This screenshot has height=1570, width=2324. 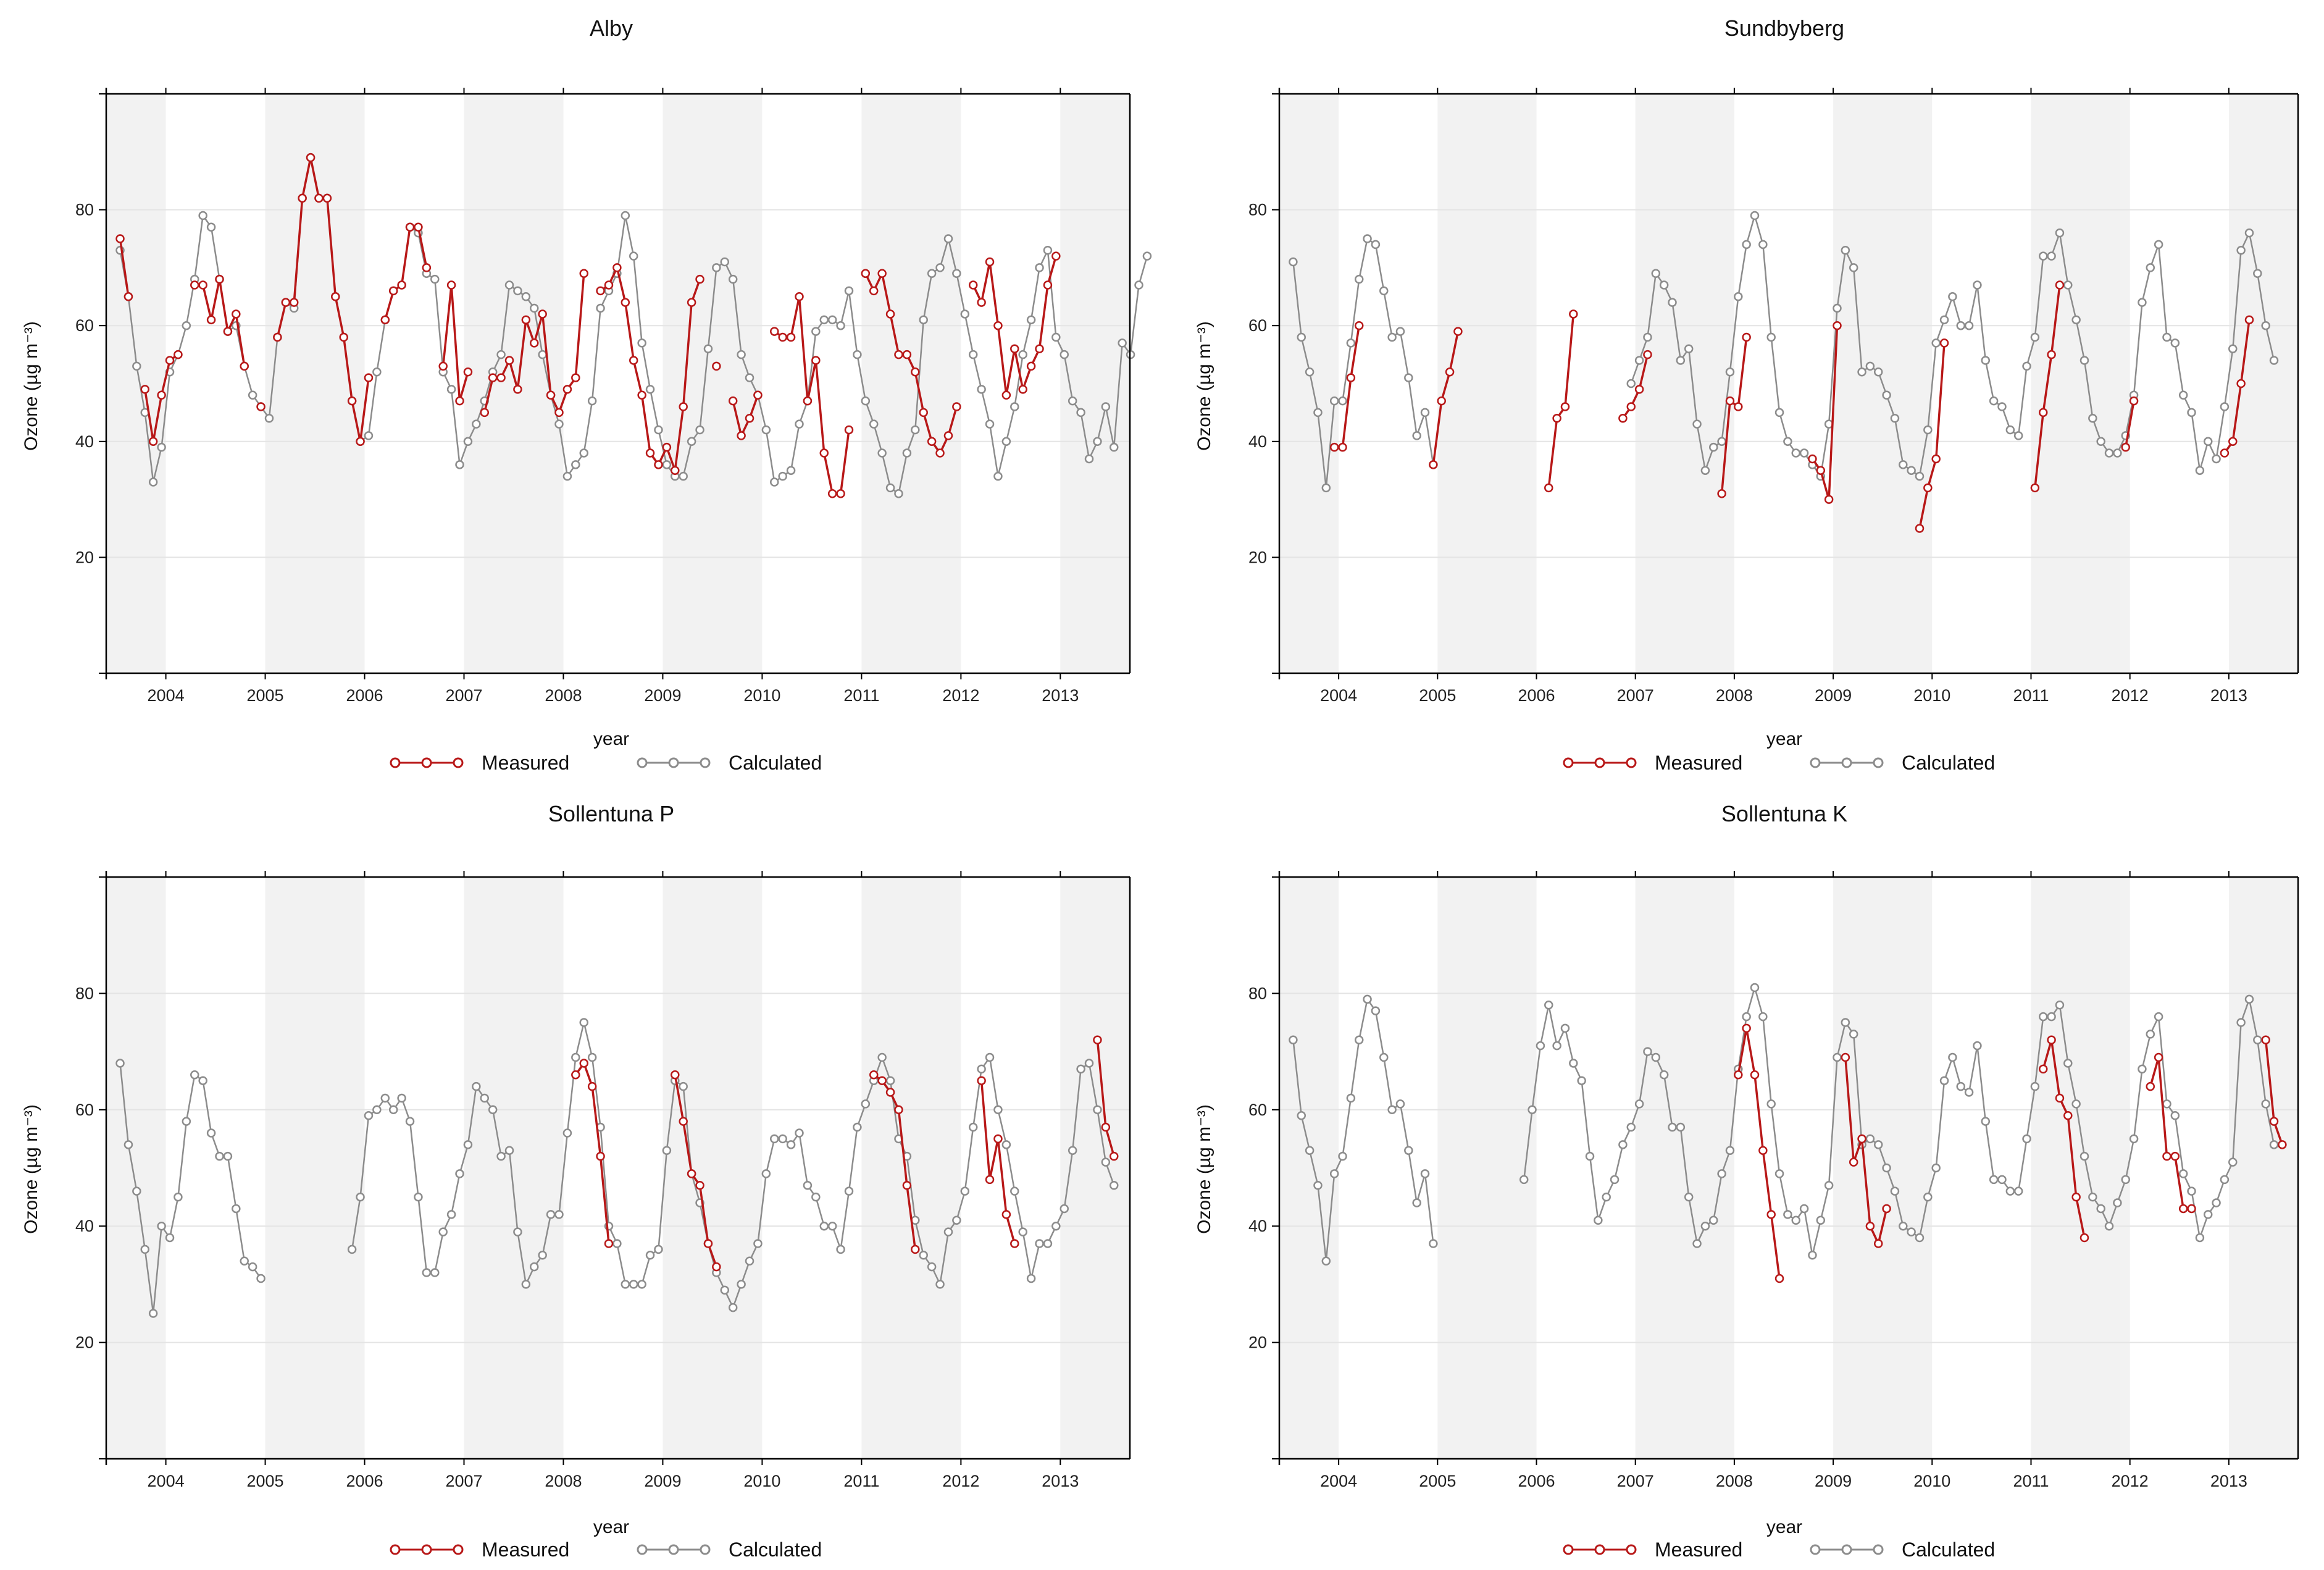 I want to click on y-tick-label: 20, so click(x=84, y=557).